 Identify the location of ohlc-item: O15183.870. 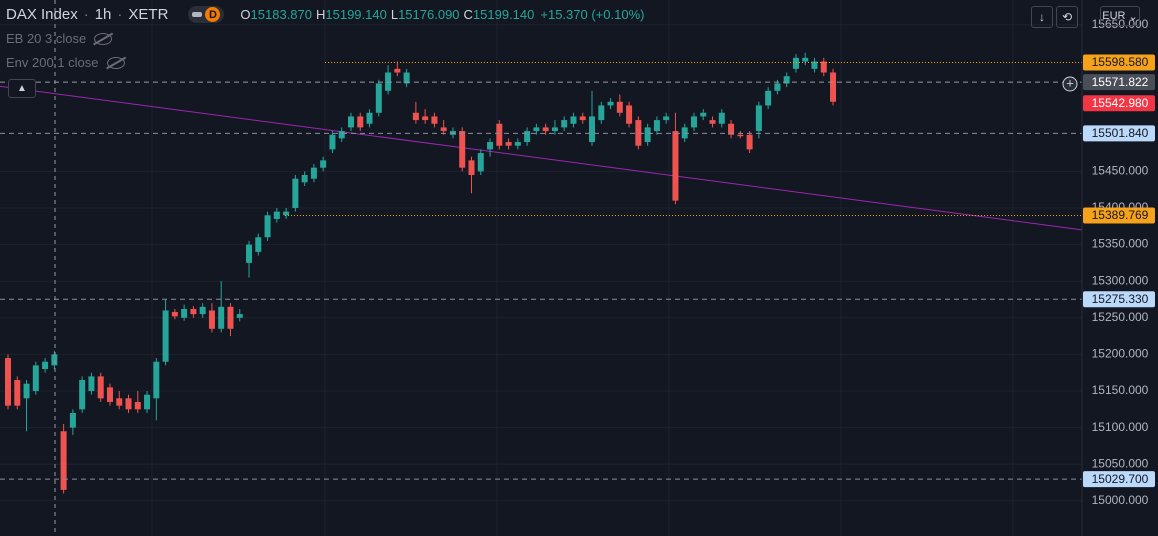
(276, 14).